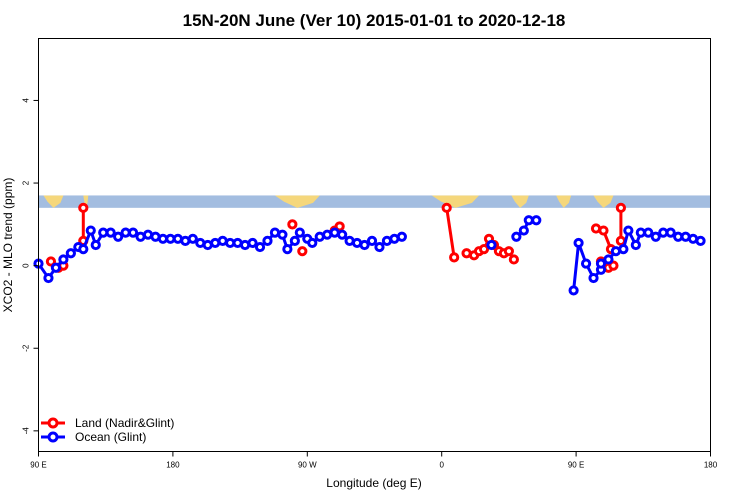 The image size is (750, 500). Describe the element at coordinates (53, 437) in the screenshot. I see `legend-marker-ocean` at that location.